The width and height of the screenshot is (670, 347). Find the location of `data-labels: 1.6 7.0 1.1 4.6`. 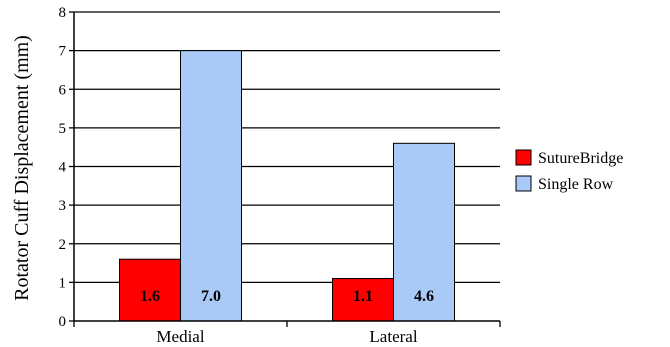

data-labels: 1.6 7.0 1.1 4.6 is located at coordinates (287, 296).